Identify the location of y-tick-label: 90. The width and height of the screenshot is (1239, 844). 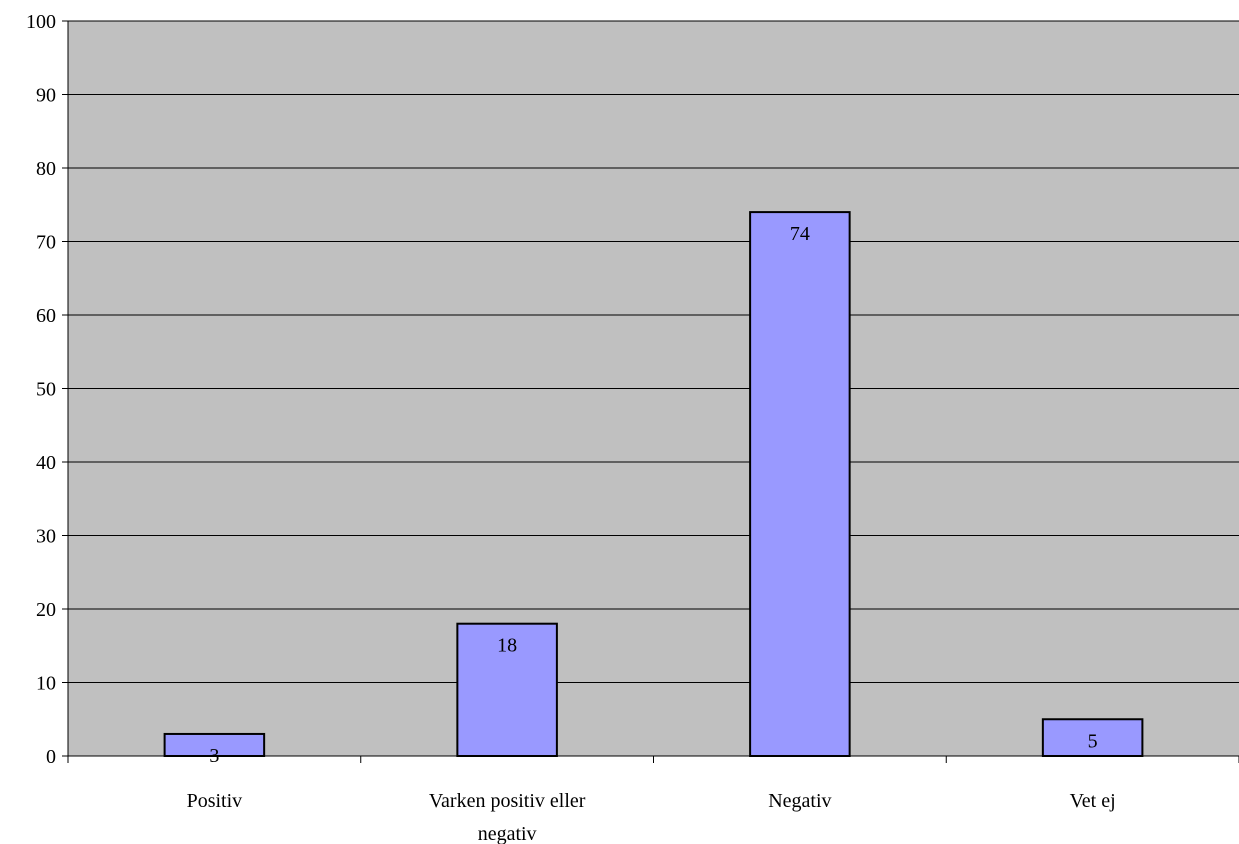
(46, 96).